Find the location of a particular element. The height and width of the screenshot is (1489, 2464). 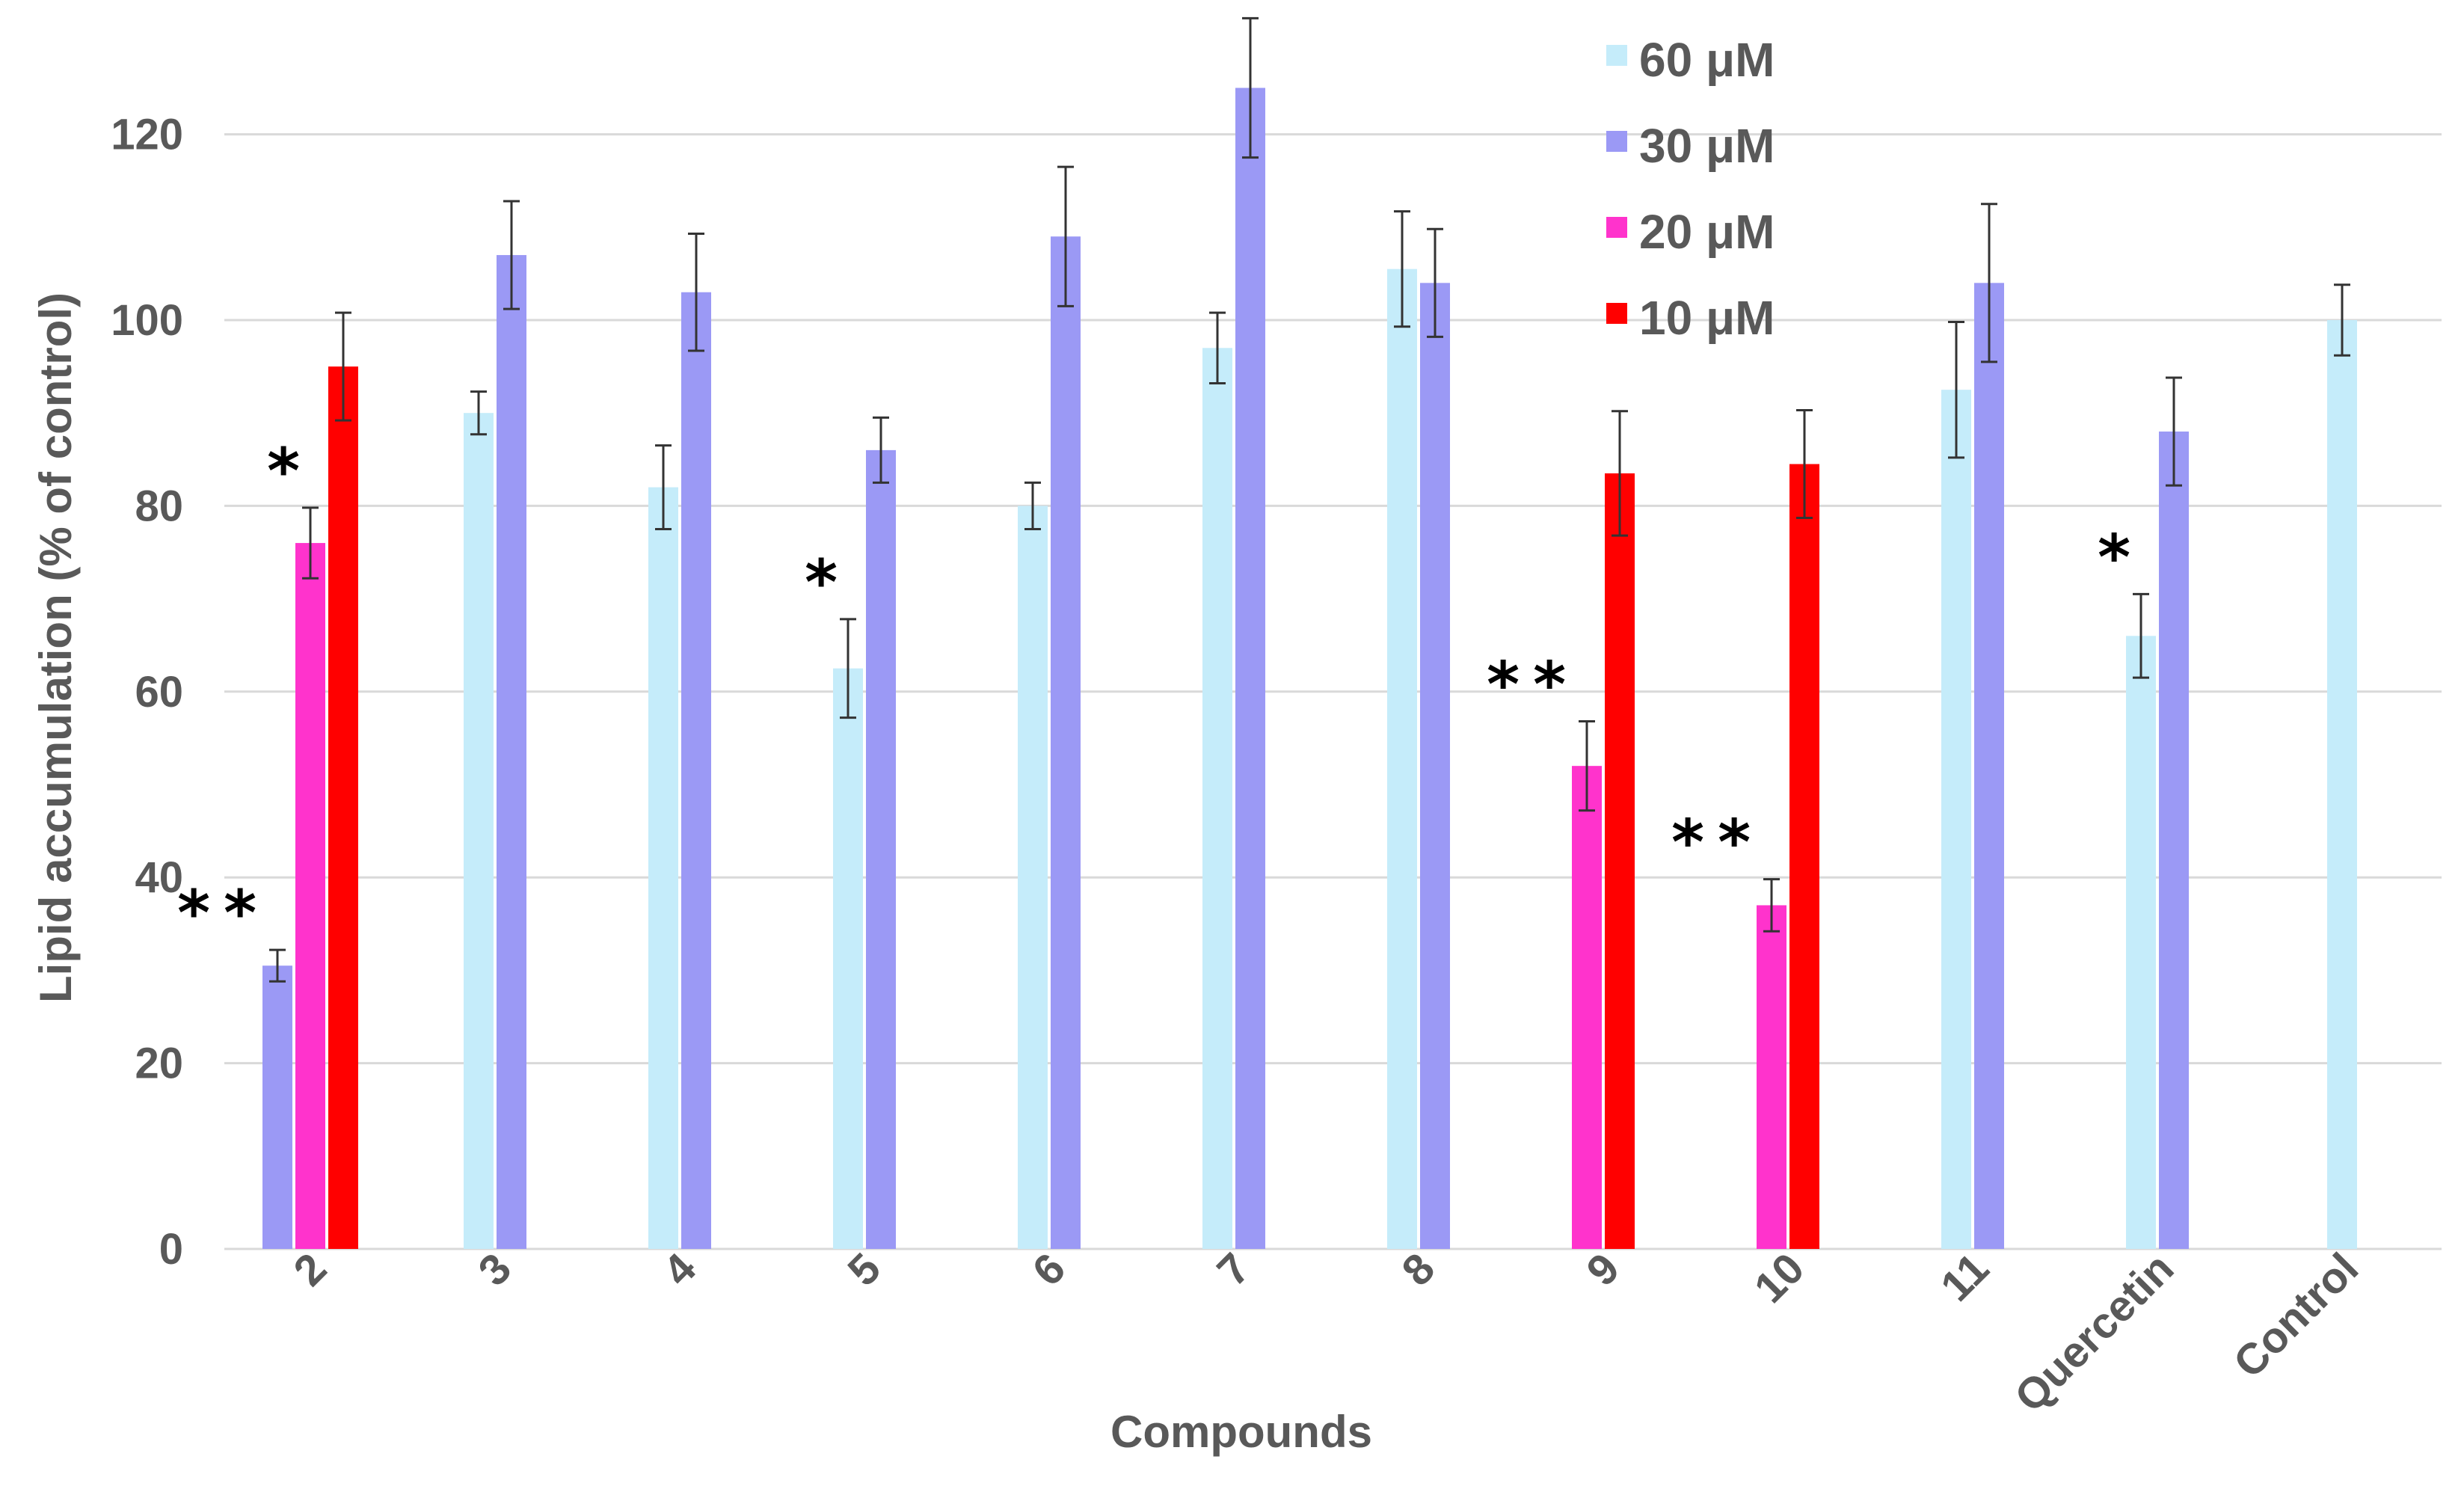

bar-8-30μM is located at coordinates (1435, 766).